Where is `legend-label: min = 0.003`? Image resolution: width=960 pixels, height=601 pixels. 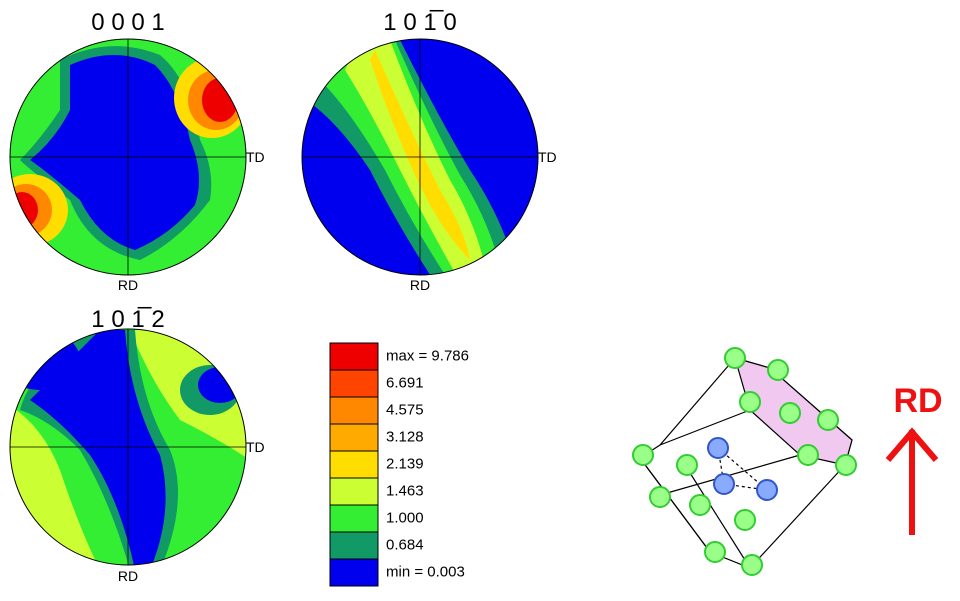 legend-label: min = 0.003 is located at coordinates (425, 571).